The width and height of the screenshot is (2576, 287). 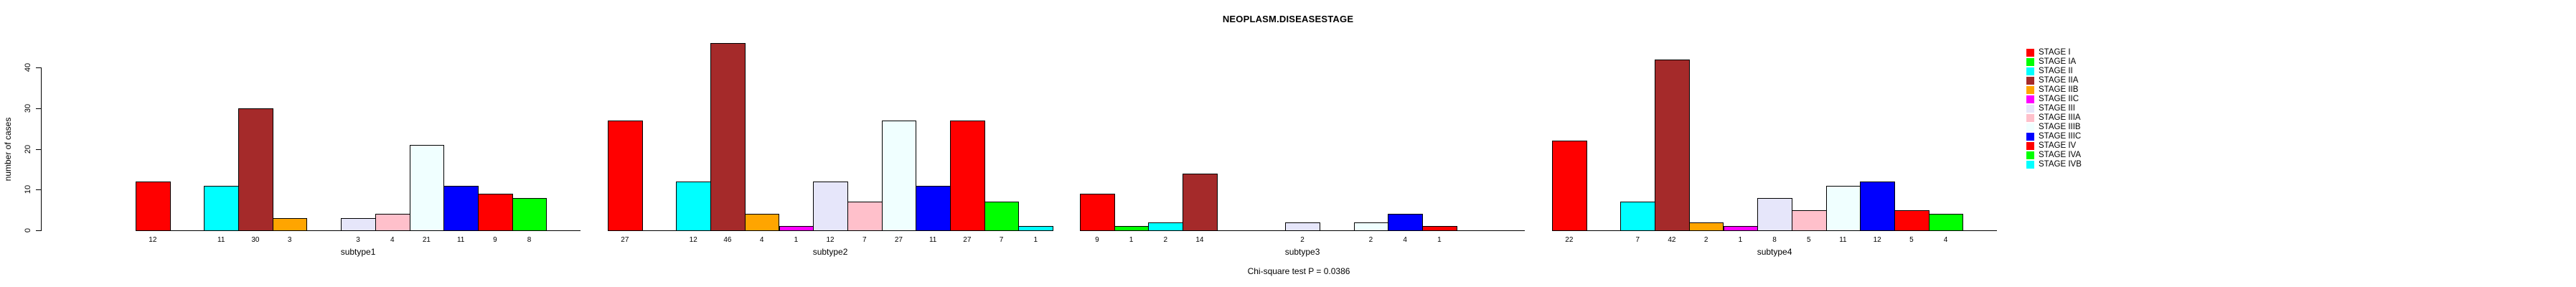 I want to click on bar-value-label: 1, so click(x=1740, y=240).